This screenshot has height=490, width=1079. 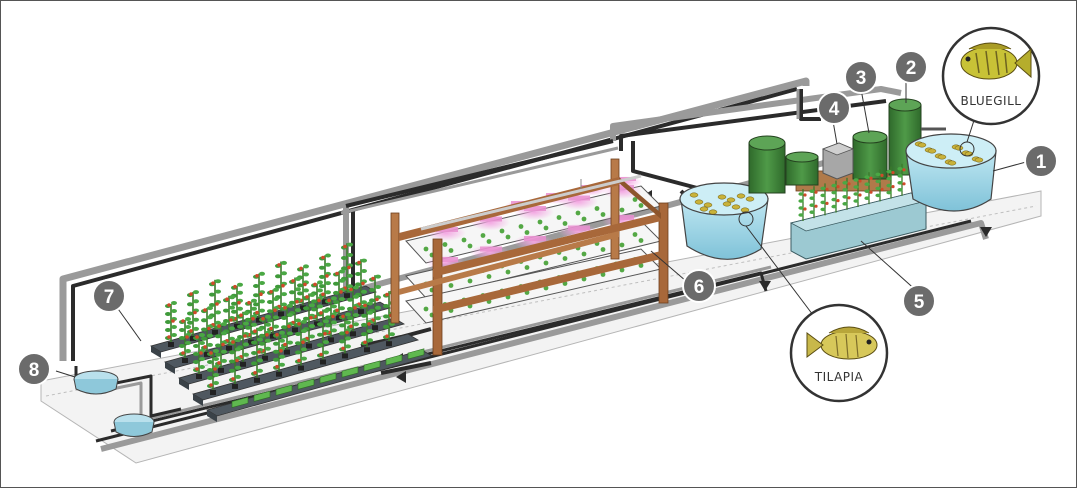 I want to click on number-label: 7, so click(x=109, y=297).